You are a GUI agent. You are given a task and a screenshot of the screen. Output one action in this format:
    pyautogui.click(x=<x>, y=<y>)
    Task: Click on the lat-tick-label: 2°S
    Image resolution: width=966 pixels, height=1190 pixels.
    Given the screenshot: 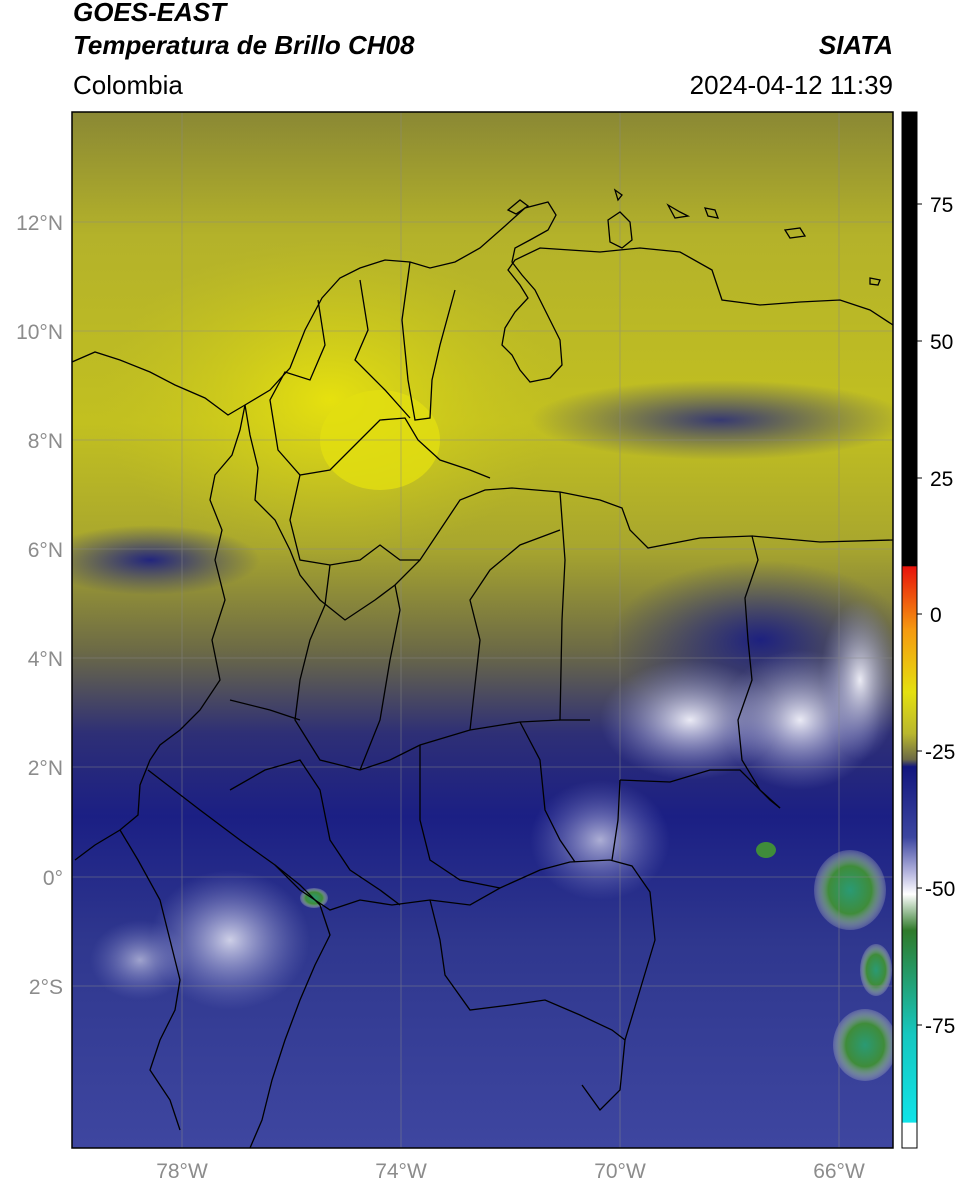 What is the action you would take?
    pyautogui.click(x=46, y=987)
    